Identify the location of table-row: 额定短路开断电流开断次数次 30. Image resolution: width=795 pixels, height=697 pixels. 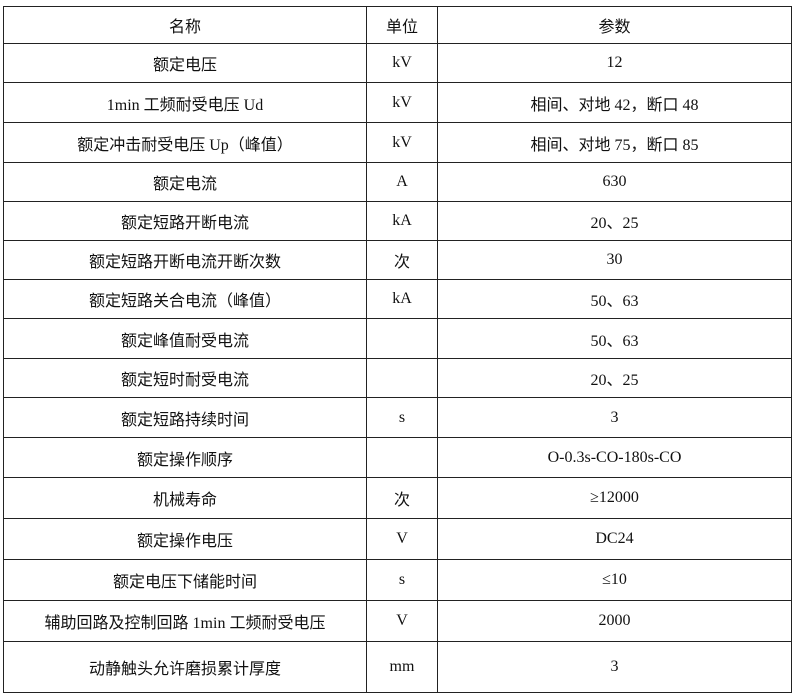
(397, 260).